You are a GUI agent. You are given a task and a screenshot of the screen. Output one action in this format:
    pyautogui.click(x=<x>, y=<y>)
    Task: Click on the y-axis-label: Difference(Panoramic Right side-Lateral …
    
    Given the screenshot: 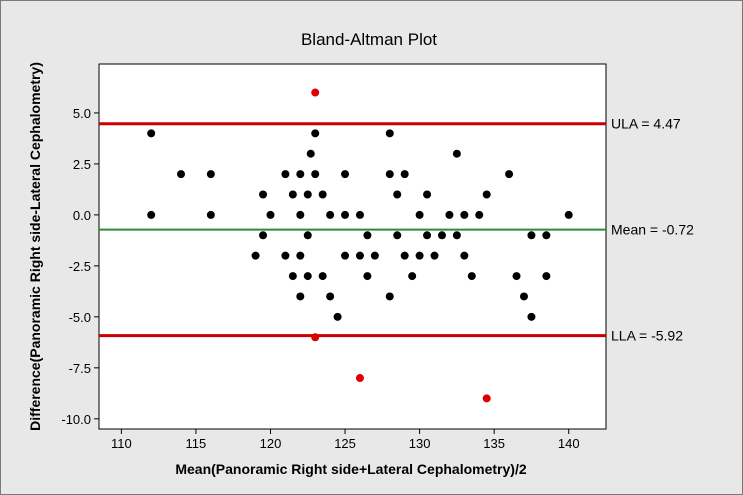 What is the action you would take?
    pyautogui.click(x=35, y=246)
    